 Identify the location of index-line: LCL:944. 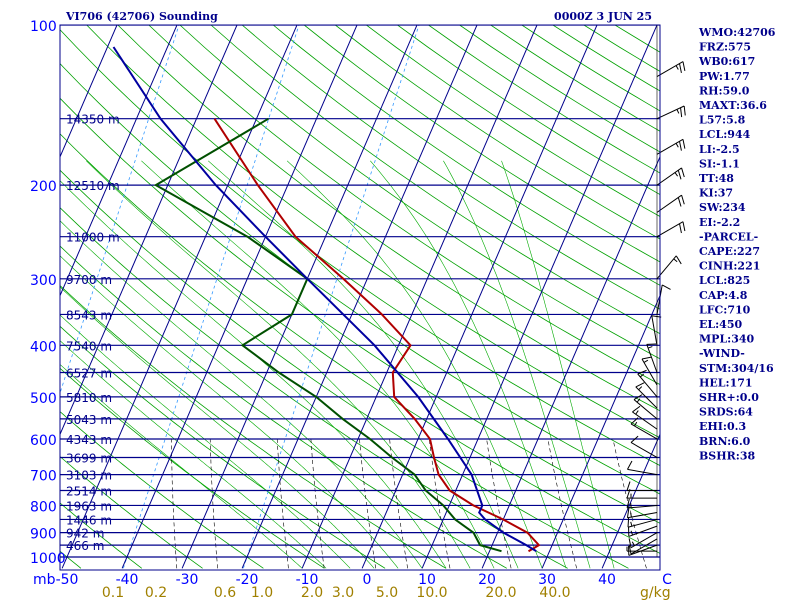
(725, 134).